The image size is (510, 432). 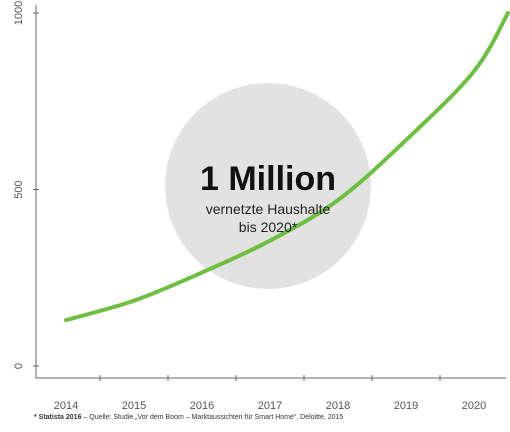 I want to click on y-tick-label: 1000, so click(x=19, y=13).